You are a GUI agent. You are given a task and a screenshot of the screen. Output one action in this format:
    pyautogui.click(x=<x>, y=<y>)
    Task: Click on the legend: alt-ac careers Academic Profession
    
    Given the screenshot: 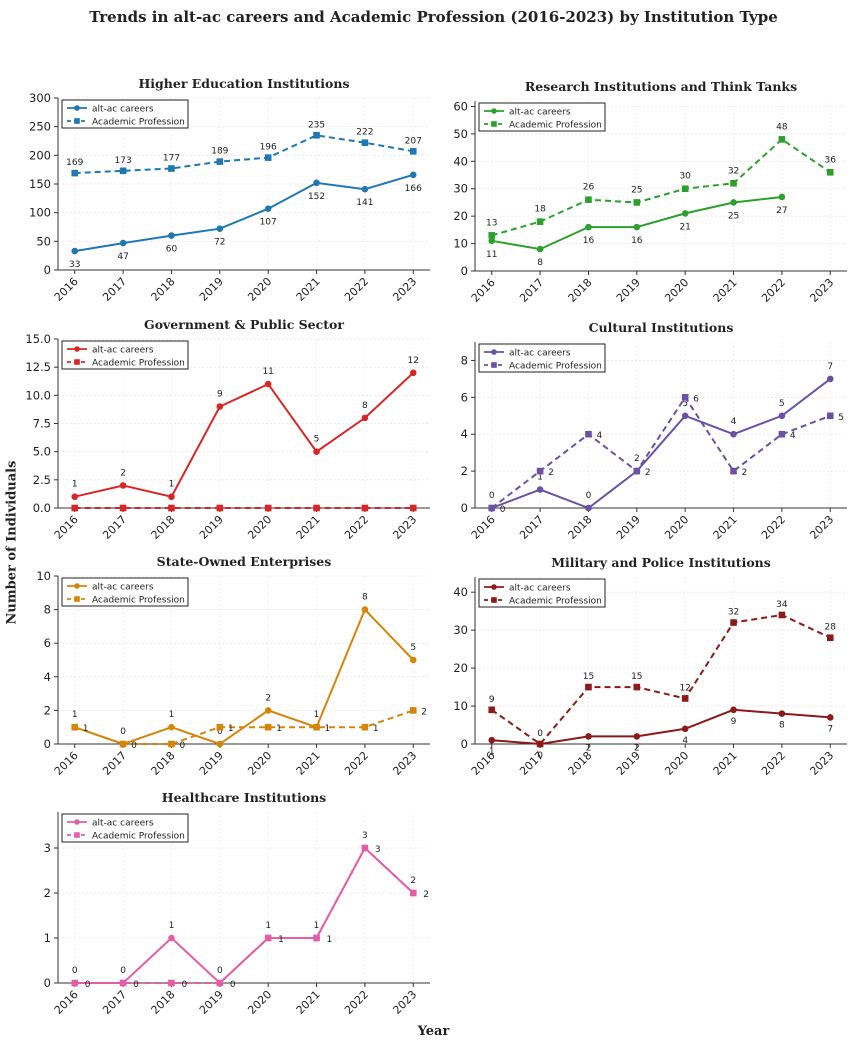 What is the action you would take?
    pyautogui.click(x=125, y=355)
    